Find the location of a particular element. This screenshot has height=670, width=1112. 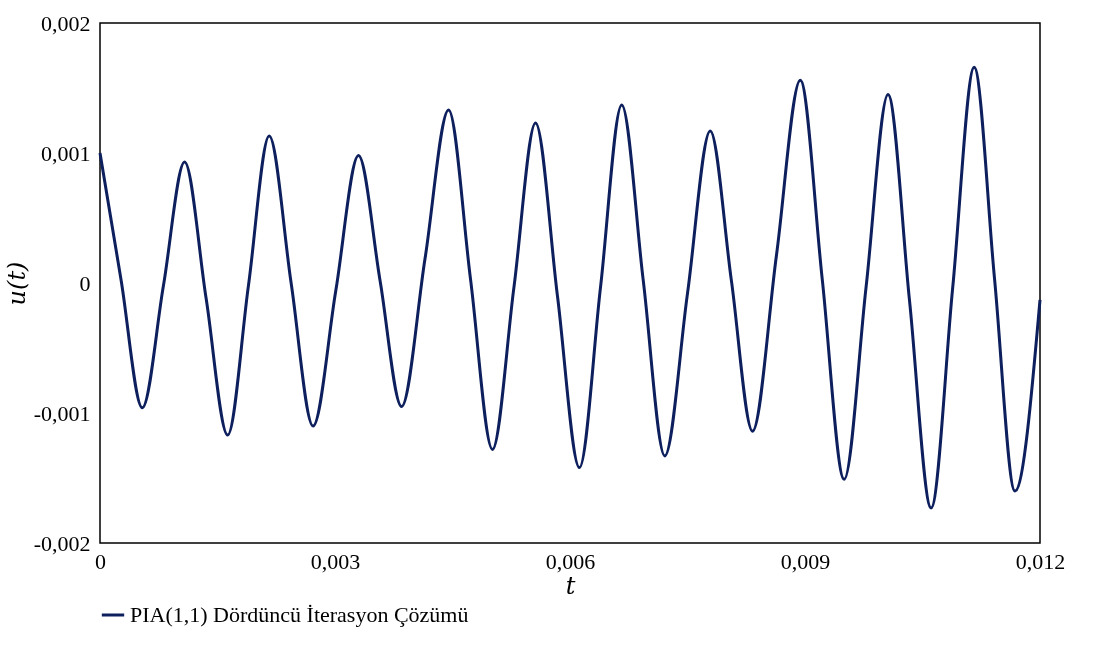

x-tick-label: 0,009 is located at coordinates (805, 561).